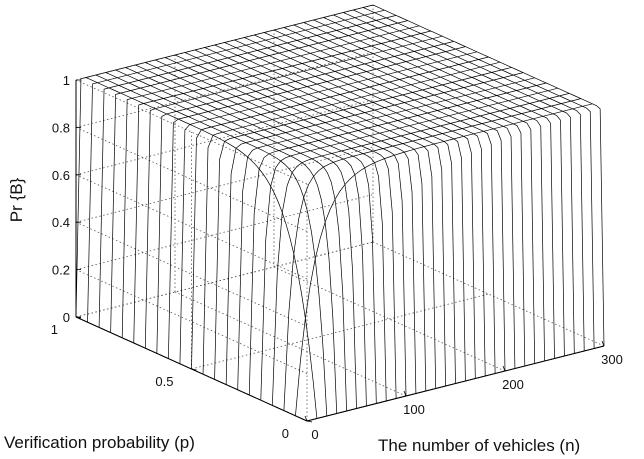 The width and height of the screenshot is (644, 459). What do you see at coordinates (414, 409) in the screenshot?
I see `x-tick-label: 100` at bounding box center [414, 409].